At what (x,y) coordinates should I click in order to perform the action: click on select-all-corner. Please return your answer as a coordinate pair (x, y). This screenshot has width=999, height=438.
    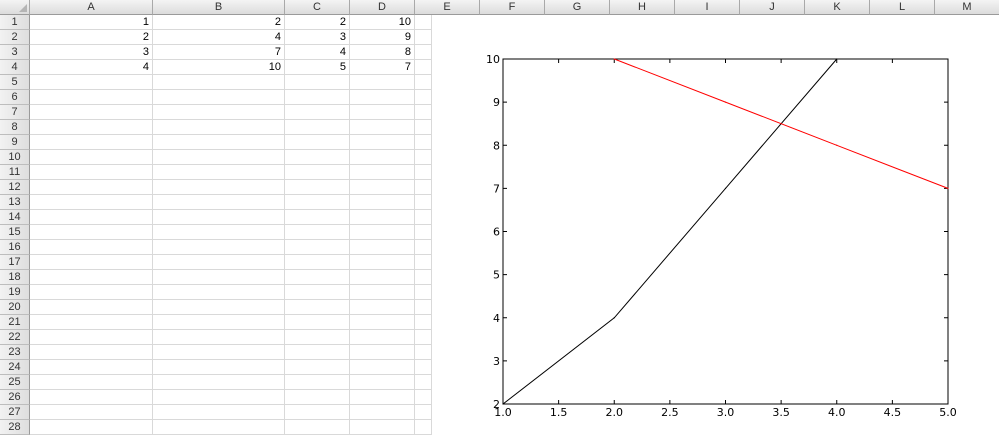
    Looking at the image, I should click on (15, 7).